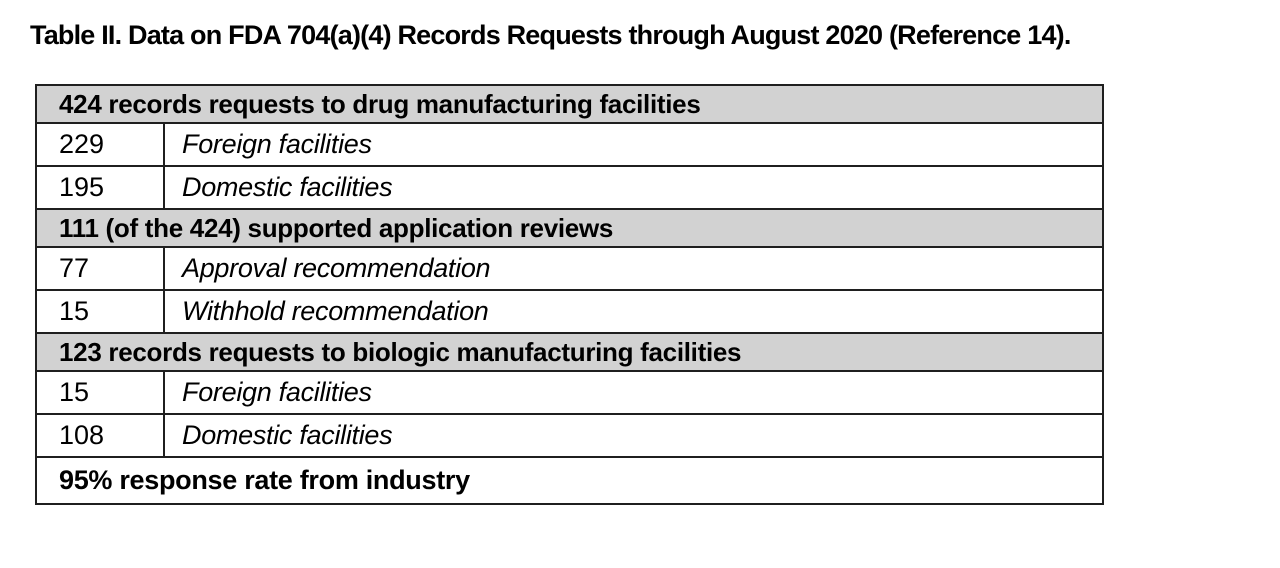  What do you see at coordinates (101, 144) in the screenshot?
I see `count-cell: 229` at bounding box center [101, 144].